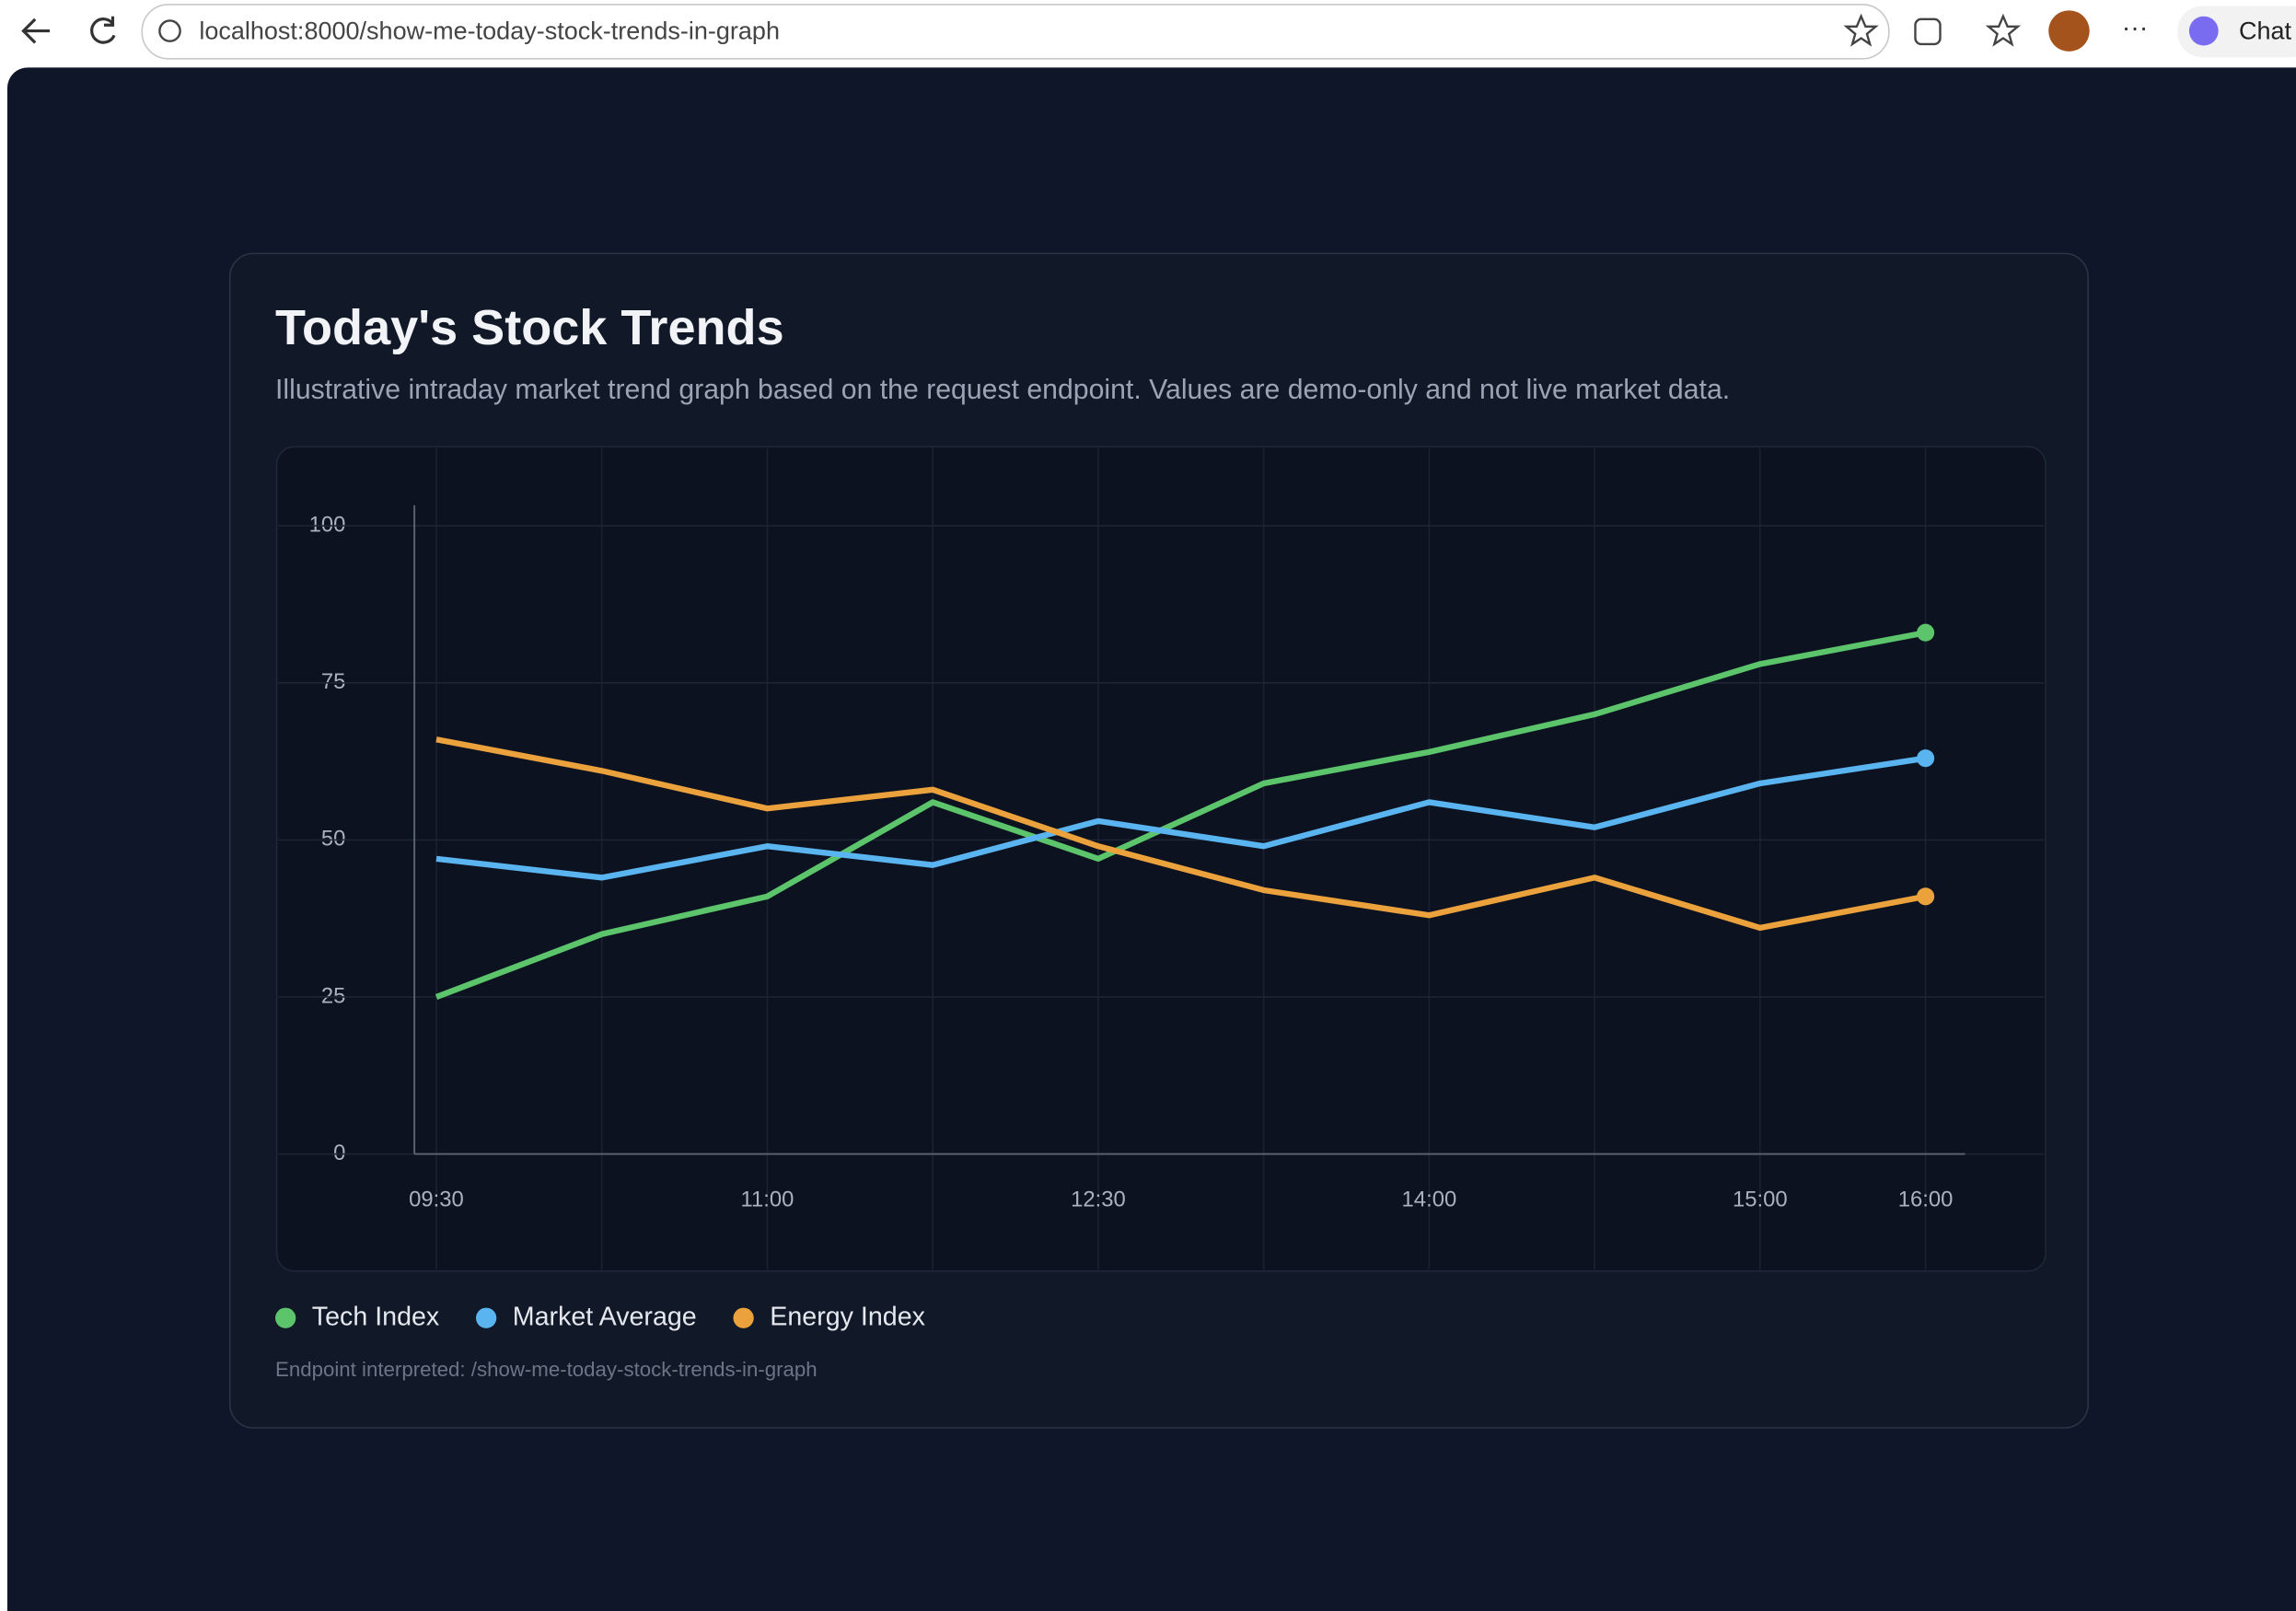 The image size is (2296, 1611). Describe the element at coordinates (1926, 1200) in the screenshot. I see `x-tick-label: 16:00` at that location.